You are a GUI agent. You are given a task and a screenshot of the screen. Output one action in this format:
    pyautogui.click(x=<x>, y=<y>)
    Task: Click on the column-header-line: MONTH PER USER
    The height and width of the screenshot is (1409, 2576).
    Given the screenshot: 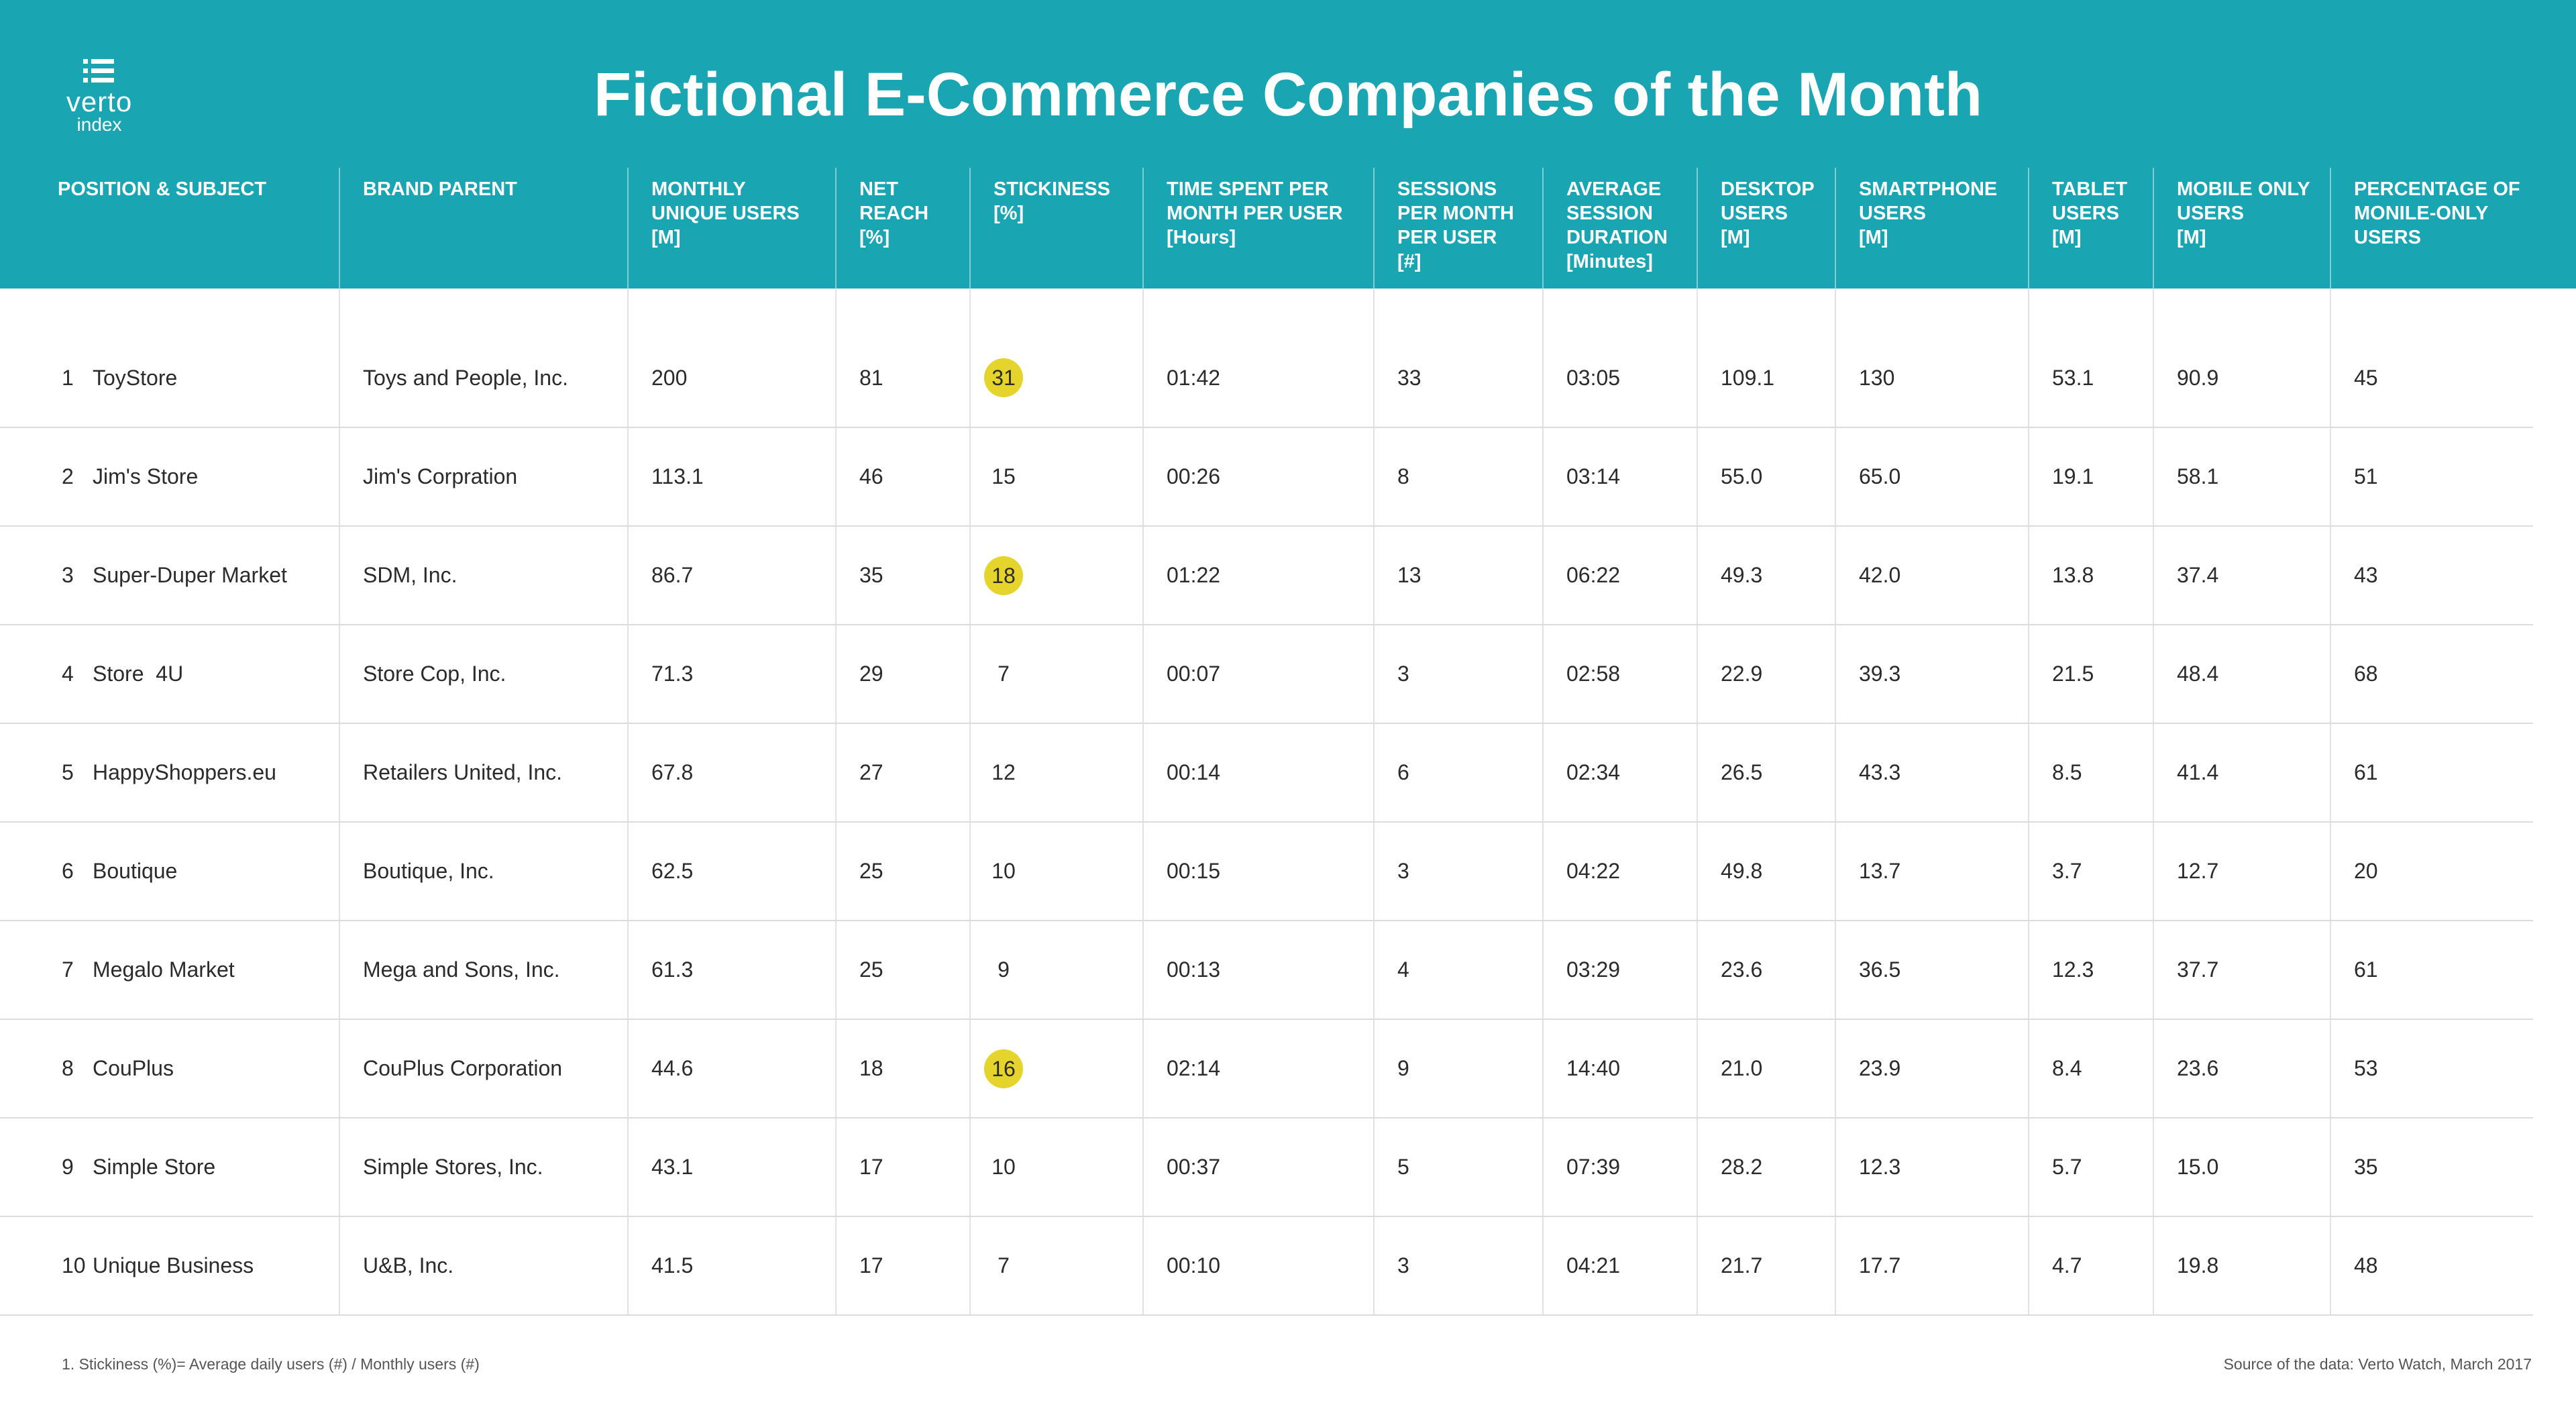 What is the action you would take?
    pyautogui.click(x=1255, y=213)
    